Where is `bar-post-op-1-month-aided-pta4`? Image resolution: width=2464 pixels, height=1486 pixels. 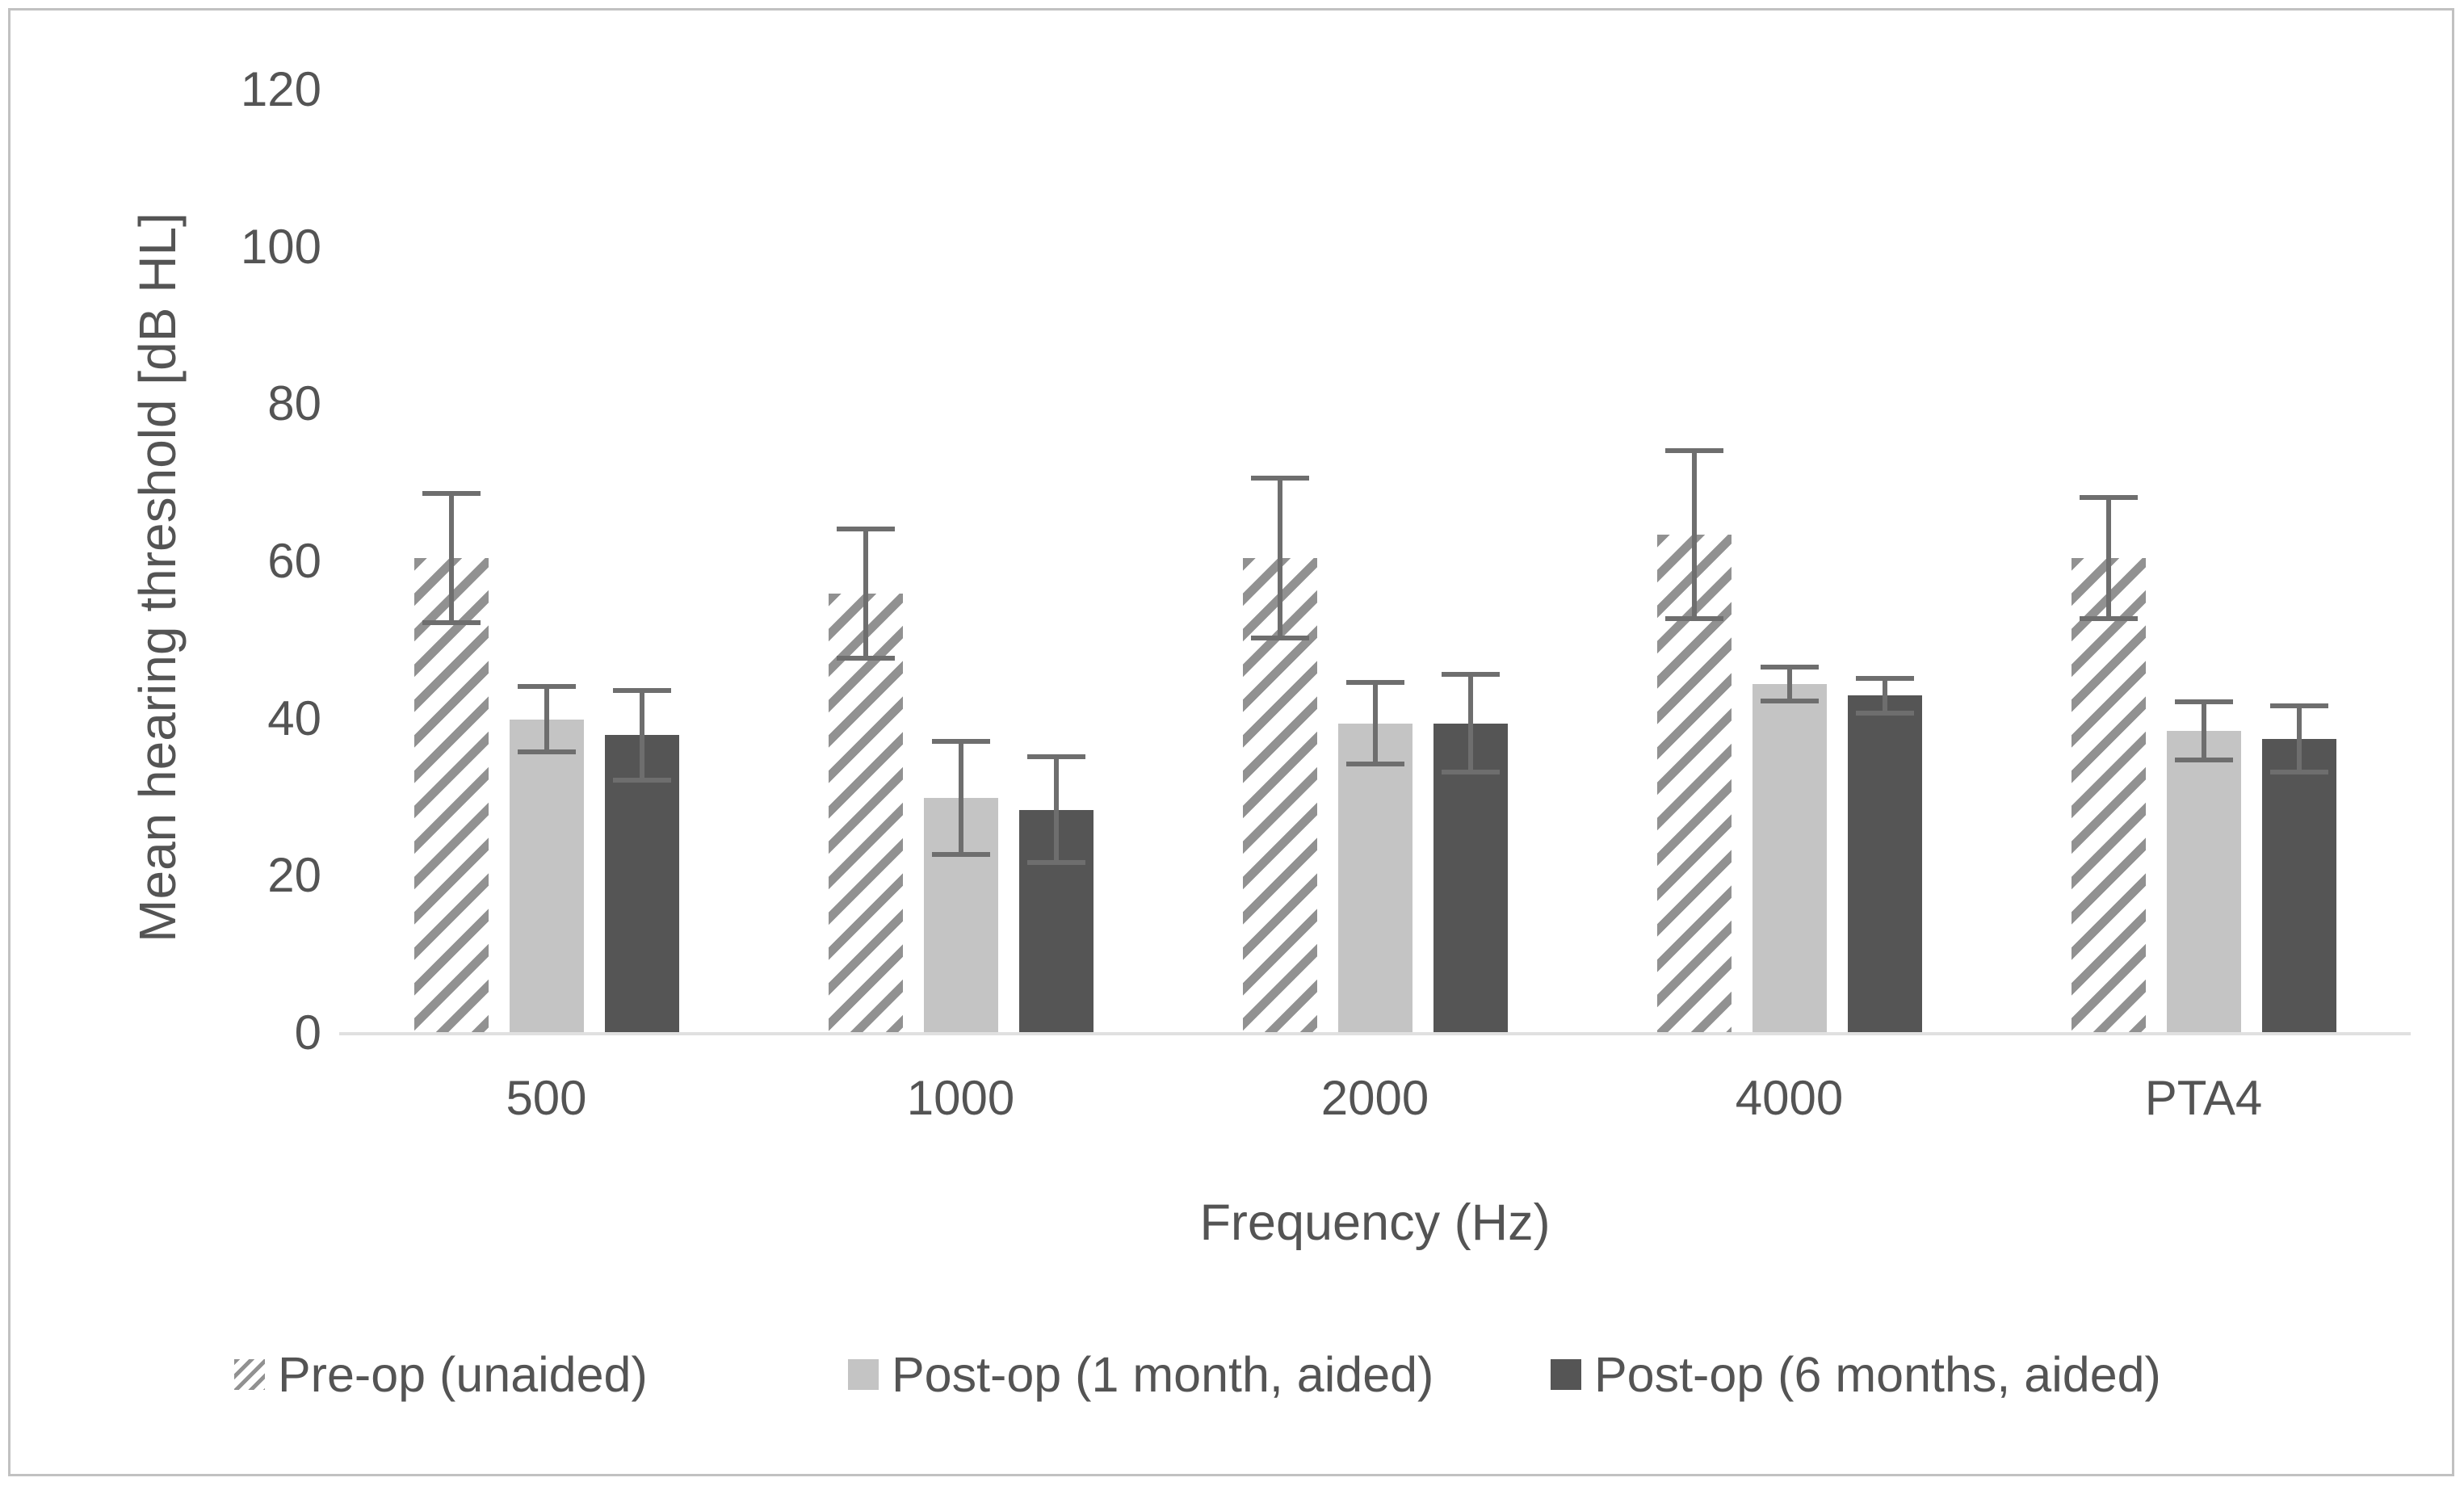 bar-post-op-1-month-aided-pta4 is located at coordinates (2203, 882).